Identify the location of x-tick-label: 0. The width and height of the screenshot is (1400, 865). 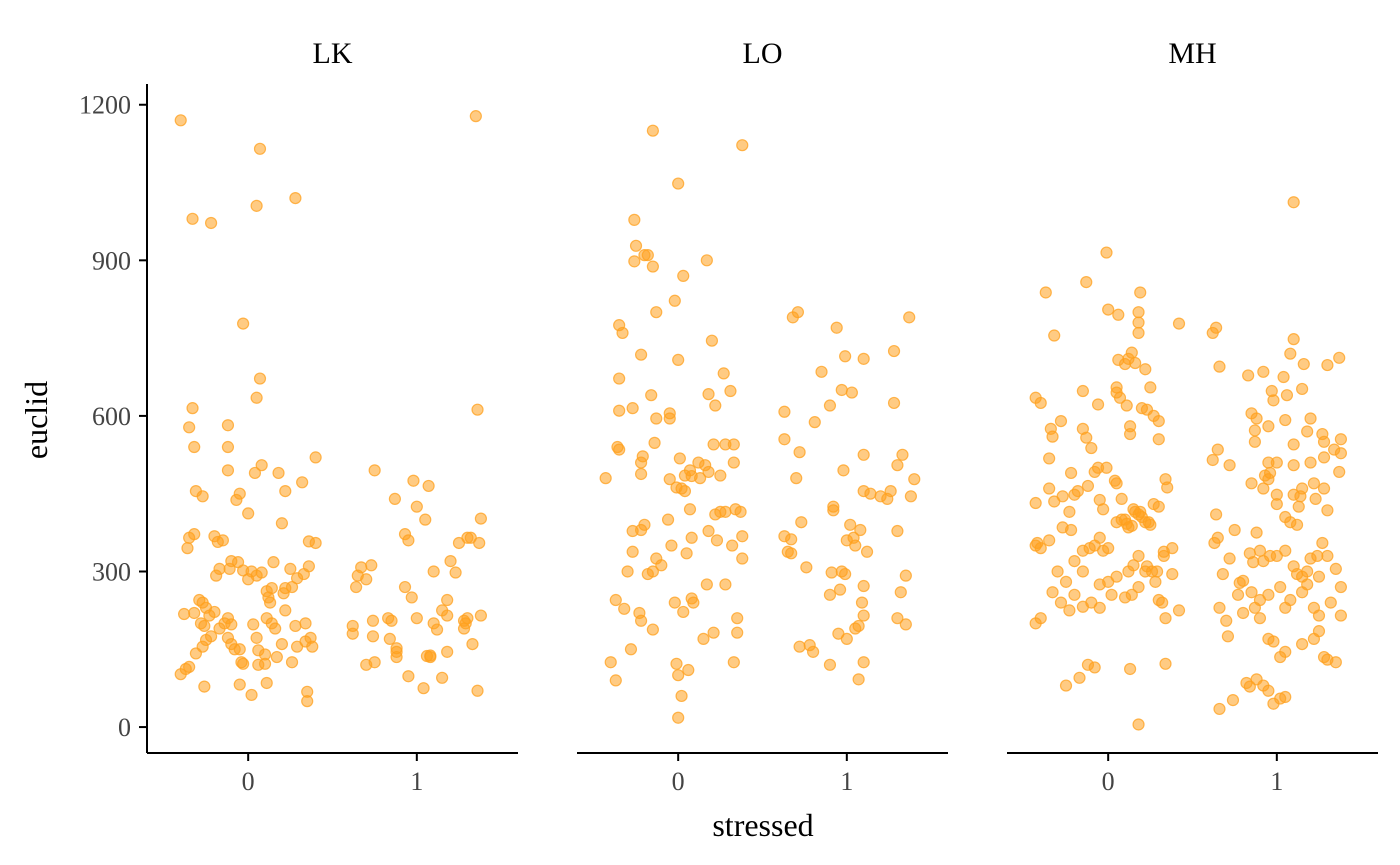
(678, 781).